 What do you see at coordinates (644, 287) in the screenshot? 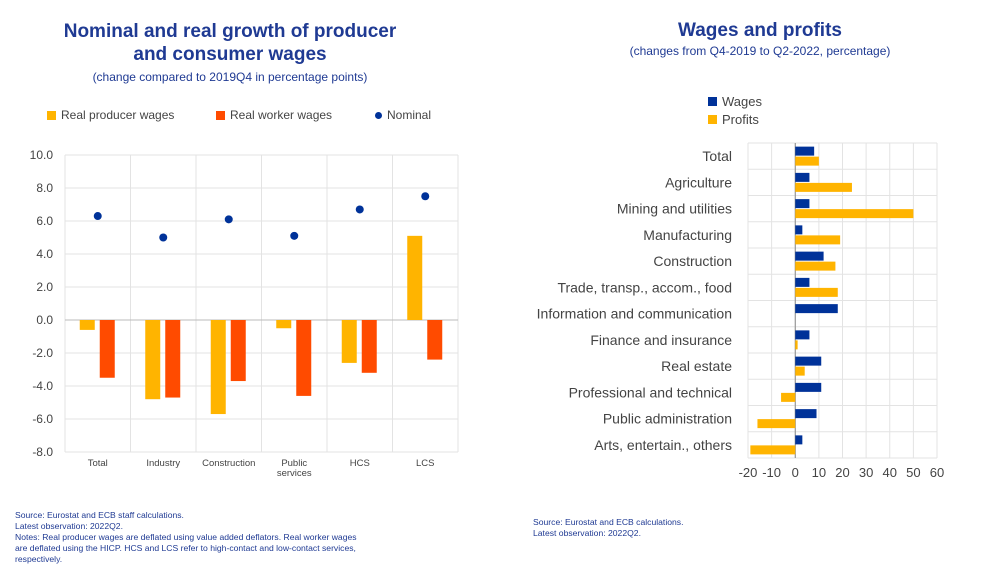
I see `y-tick-label: Trade, transp., accom., food` at bounding box center [644, 287].